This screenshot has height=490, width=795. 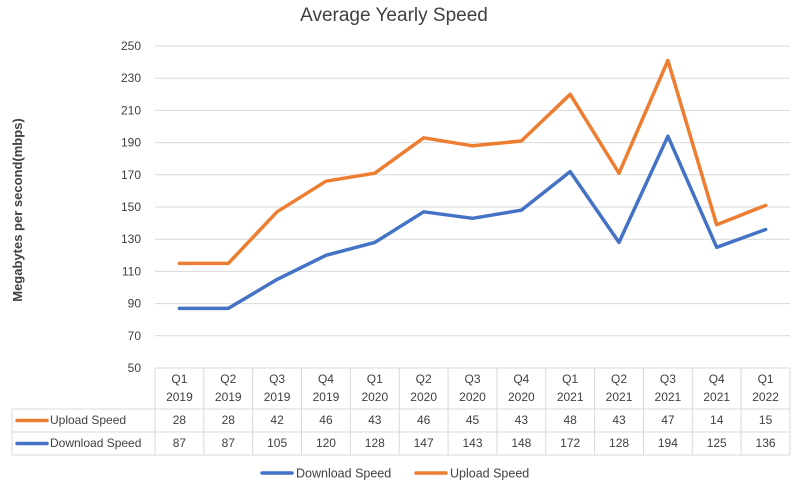 What do you see at coordinates (570, 443) in the screenshot?
I see `table-cell: 172` at bounding box center [570, 443].